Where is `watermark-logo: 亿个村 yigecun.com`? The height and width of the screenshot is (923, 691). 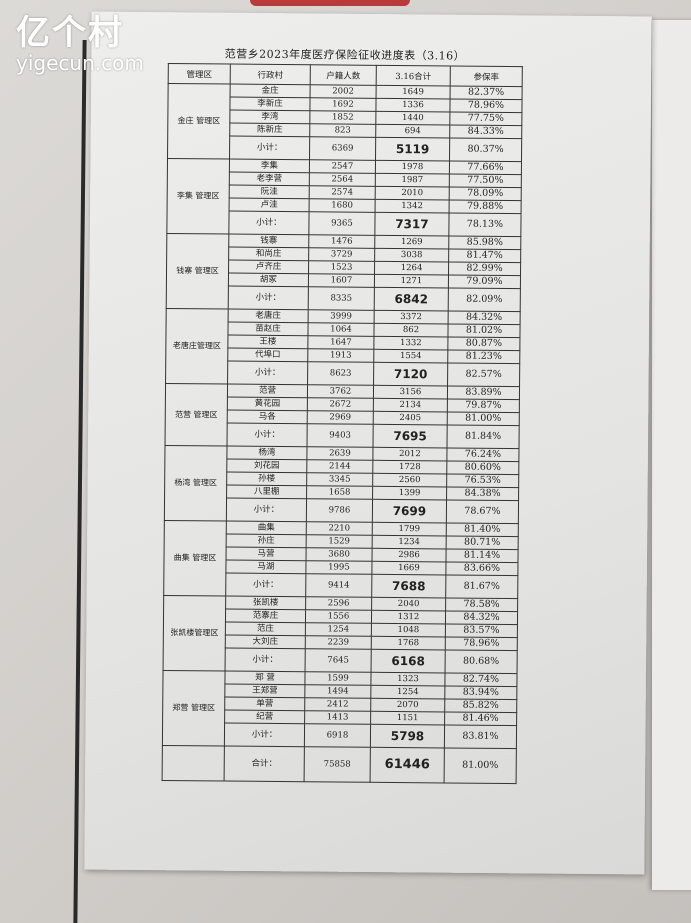
watermark-logo: 亿个村 yigecun.com is located at coordinates (80, 44).